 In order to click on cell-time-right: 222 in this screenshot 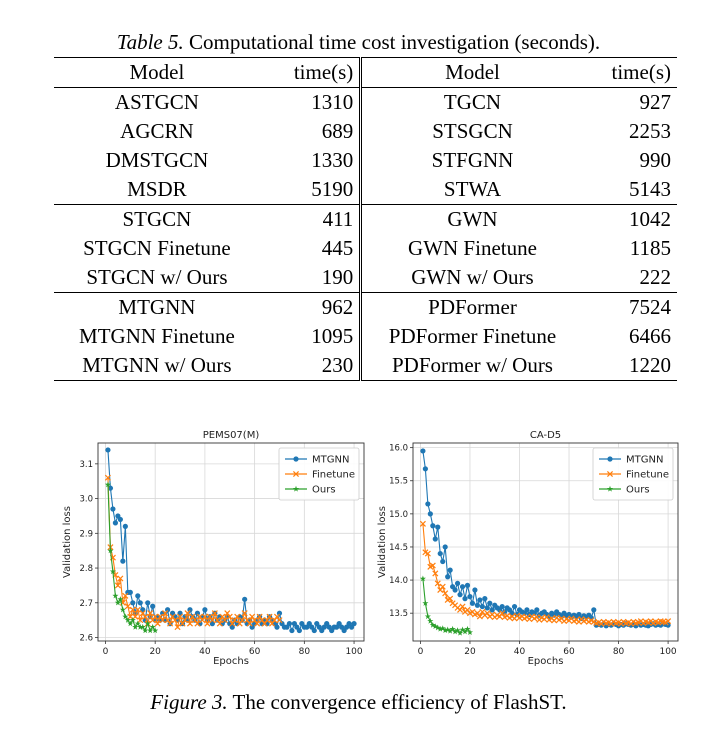, I will do `click(655, 277)`.